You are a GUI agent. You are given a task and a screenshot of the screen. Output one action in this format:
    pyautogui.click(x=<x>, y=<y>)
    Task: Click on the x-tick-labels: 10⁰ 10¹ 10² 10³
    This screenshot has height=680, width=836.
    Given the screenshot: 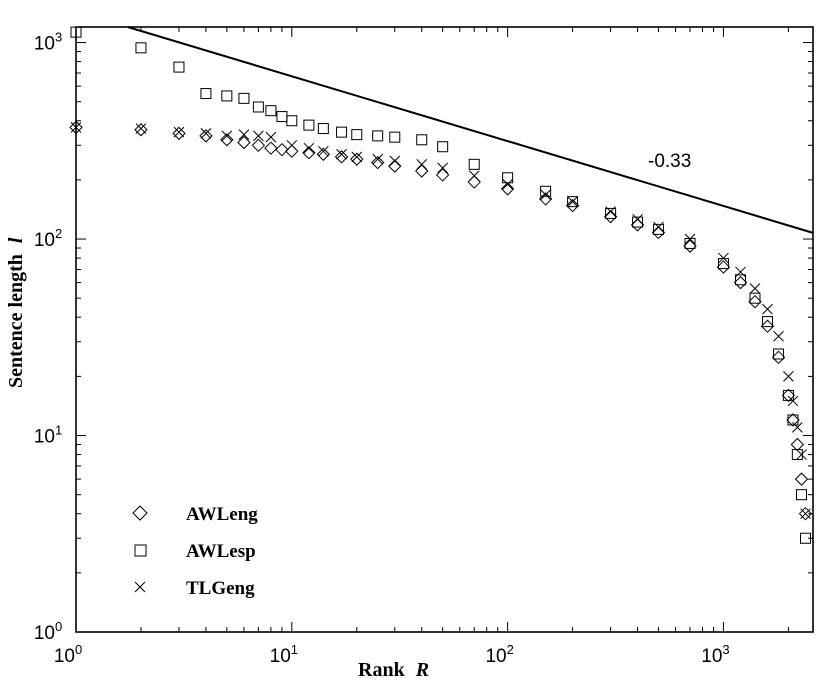 What is the action you would take?
    pyautogui.click(x=392, y=654)
    